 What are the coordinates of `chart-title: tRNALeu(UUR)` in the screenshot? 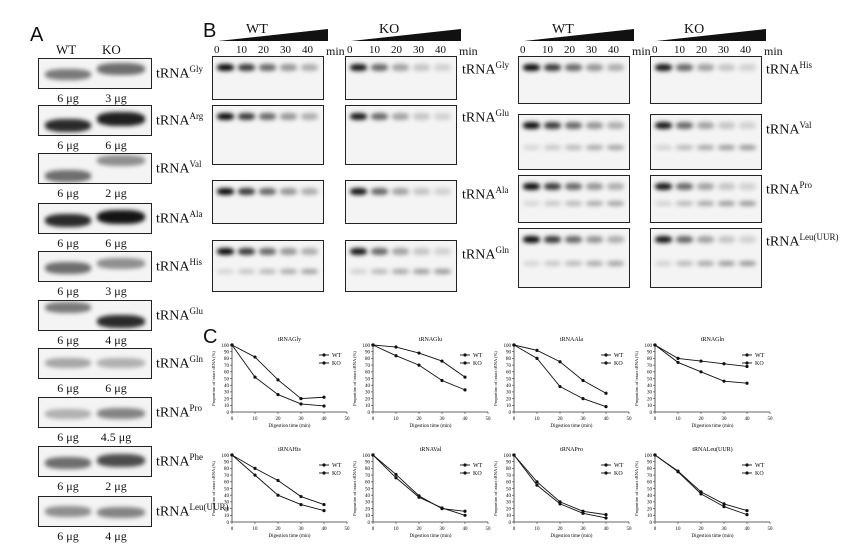 It's located at (712, 449).